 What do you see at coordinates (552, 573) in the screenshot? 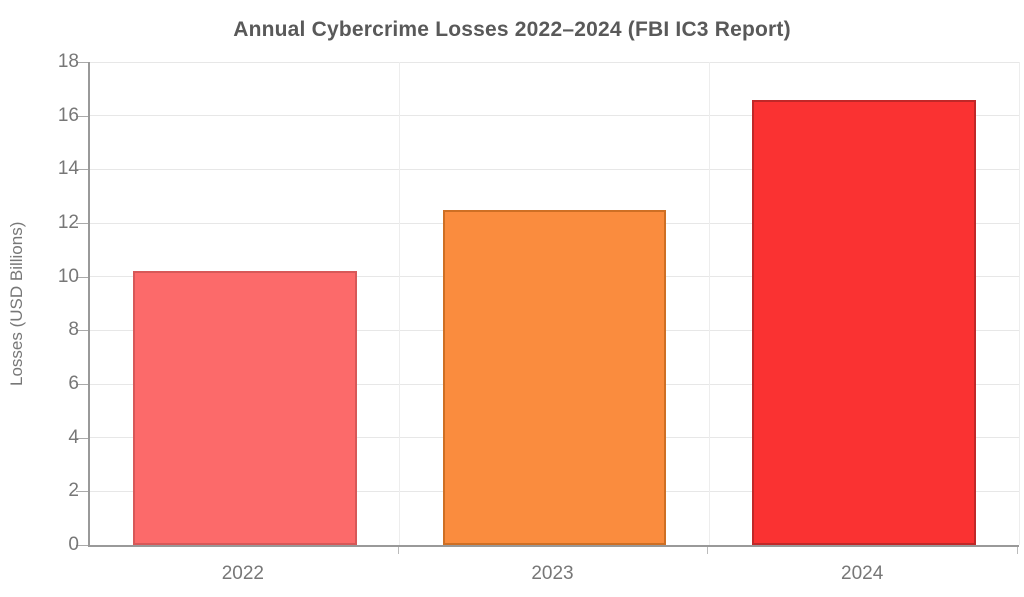
I see `x-tick-label-2023: 2023` at bounding box center [552, 573].